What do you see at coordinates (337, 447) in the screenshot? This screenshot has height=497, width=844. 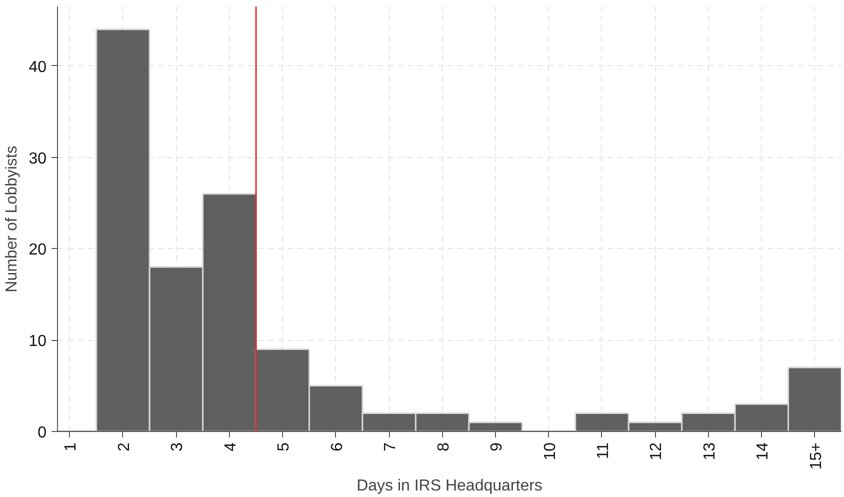 I see `x-tick-label: 6` at bounding box center [337, 447].